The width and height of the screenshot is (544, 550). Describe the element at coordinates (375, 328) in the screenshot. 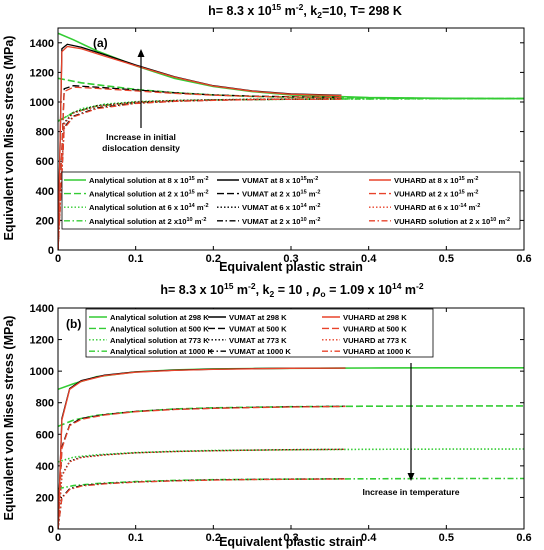

I see `legend-entry: VUHARD at 500 K` at that location.